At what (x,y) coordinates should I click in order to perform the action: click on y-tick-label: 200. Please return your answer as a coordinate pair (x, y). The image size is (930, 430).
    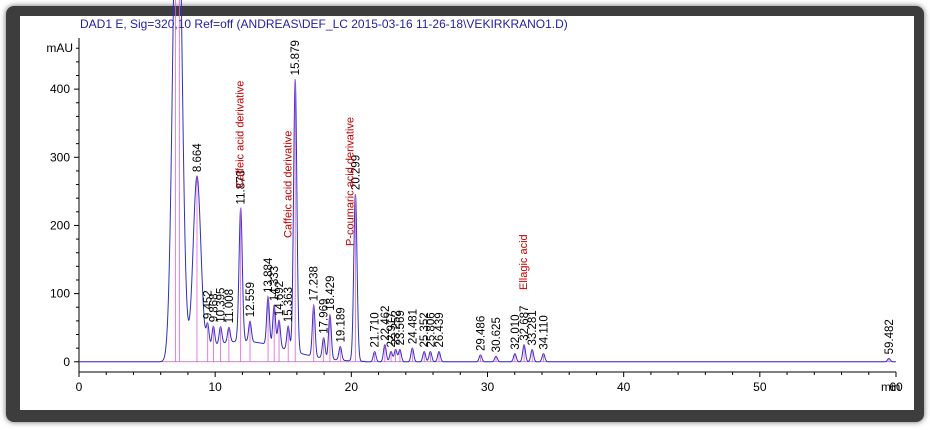
    Looking at the image, I should click on (60, 225).